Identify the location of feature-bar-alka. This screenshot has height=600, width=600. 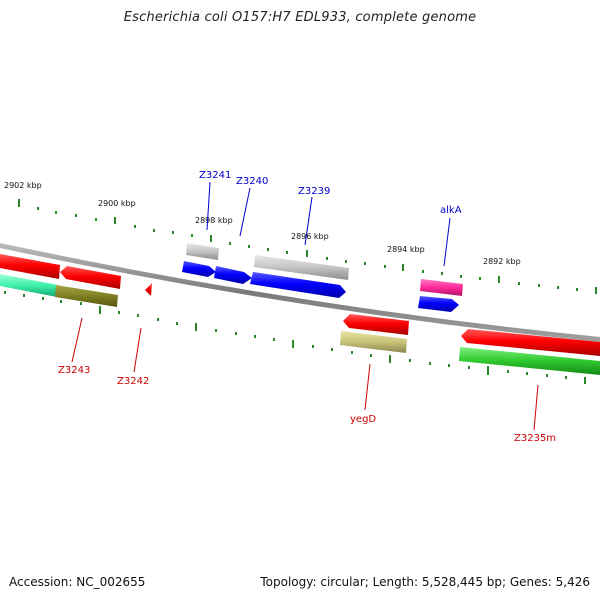
(441, 287).